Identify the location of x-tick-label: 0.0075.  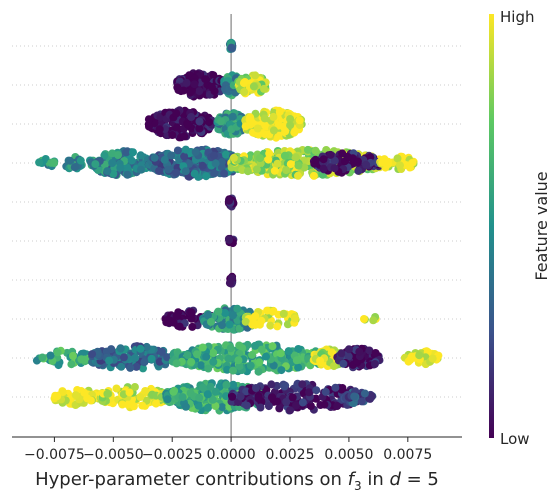
(407, 455).